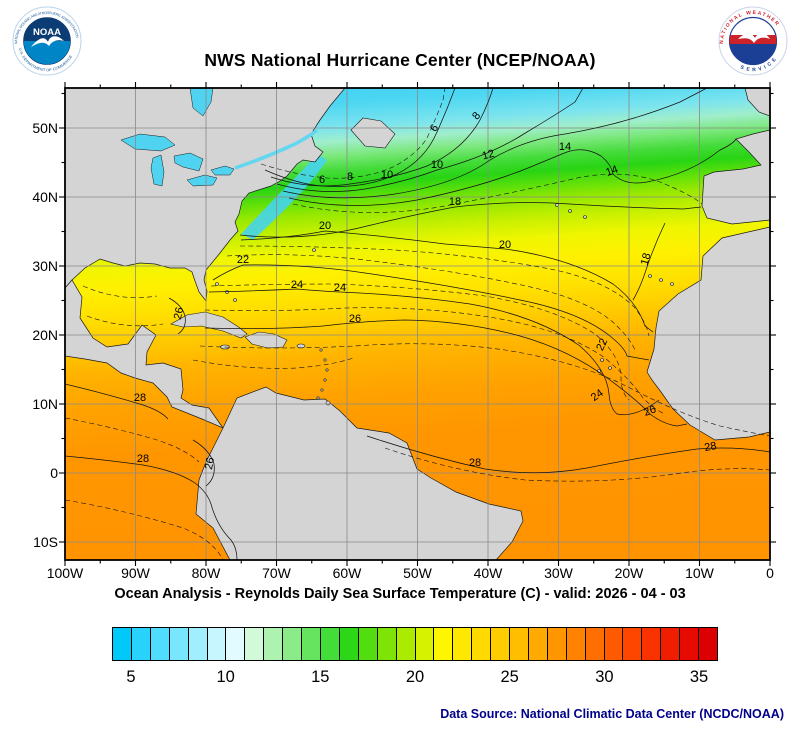 This screenshot has width=800, height=737. Describe the element at coordinates (417, 573) in the screenshot. I see `lon-axis-label: 50W` at that location.